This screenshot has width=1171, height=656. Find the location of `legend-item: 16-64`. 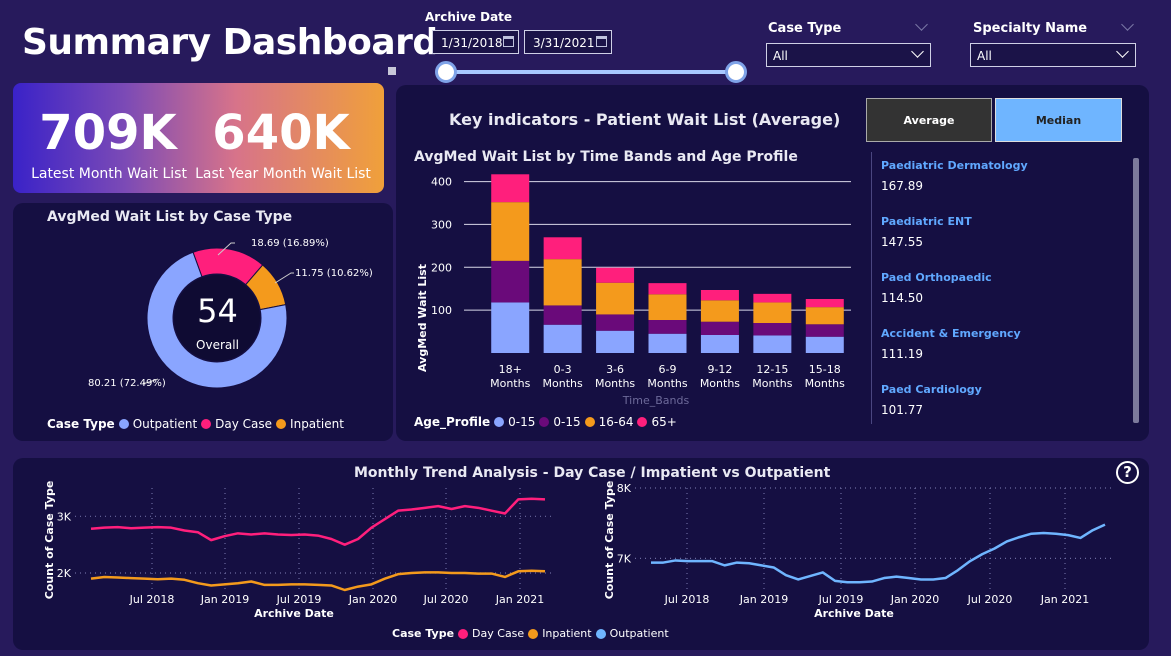

legend-item: 16-64 is located at coordinates (616, 422).